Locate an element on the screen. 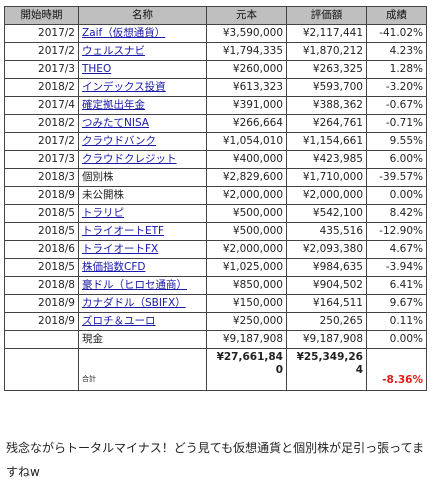  name-cell: 未公開株 is located at coordinates (142, 195).